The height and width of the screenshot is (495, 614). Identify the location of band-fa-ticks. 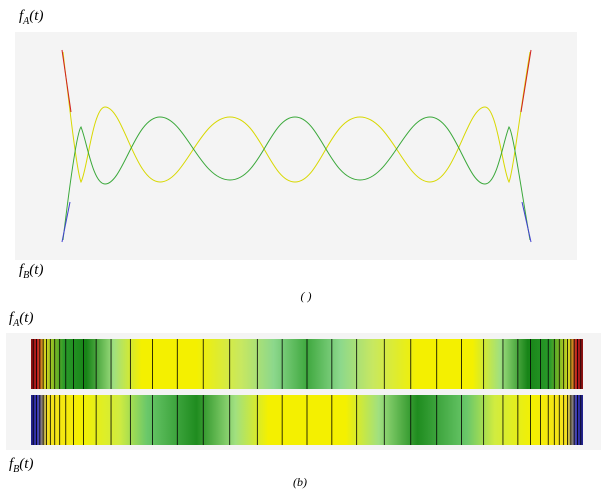
(307, 364).